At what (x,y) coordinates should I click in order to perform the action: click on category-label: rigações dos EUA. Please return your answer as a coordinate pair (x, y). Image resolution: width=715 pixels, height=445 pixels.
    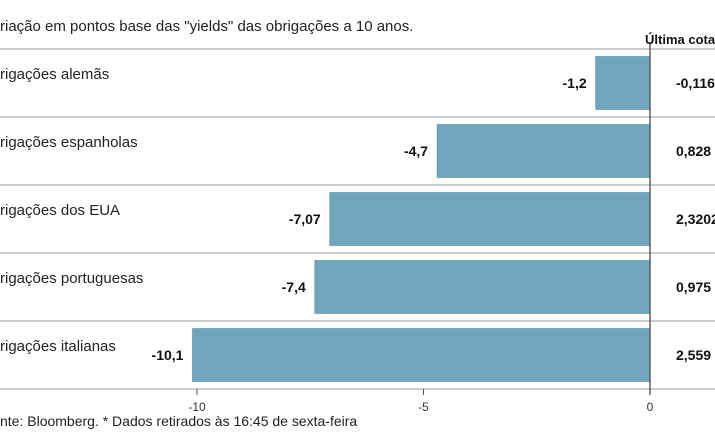
    Looking at the image, I should click on (60, 210).